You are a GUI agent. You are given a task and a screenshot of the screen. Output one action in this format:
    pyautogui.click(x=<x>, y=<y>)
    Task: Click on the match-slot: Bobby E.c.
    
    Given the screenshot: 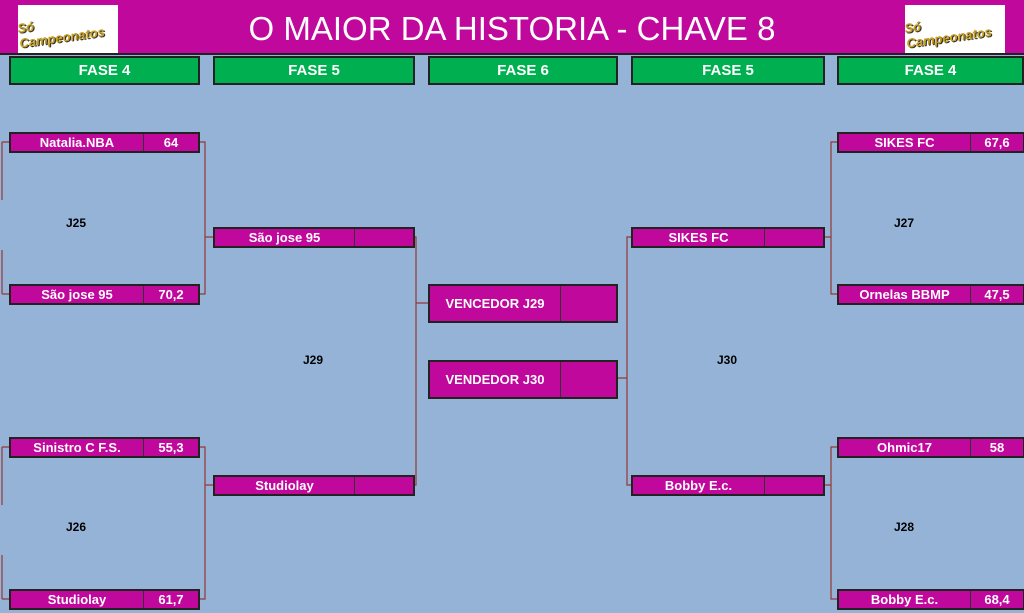 What is the action you would take?
    pyautogui.click(x=728, y=485)
    